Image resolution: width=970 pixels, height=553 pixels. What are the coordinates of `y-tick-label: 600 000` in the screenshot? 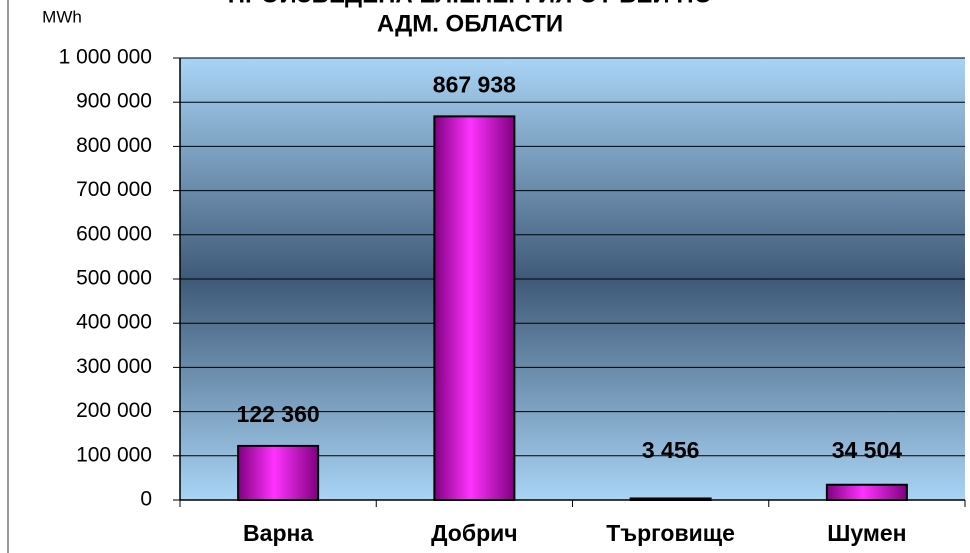 It's located at (114, 233).